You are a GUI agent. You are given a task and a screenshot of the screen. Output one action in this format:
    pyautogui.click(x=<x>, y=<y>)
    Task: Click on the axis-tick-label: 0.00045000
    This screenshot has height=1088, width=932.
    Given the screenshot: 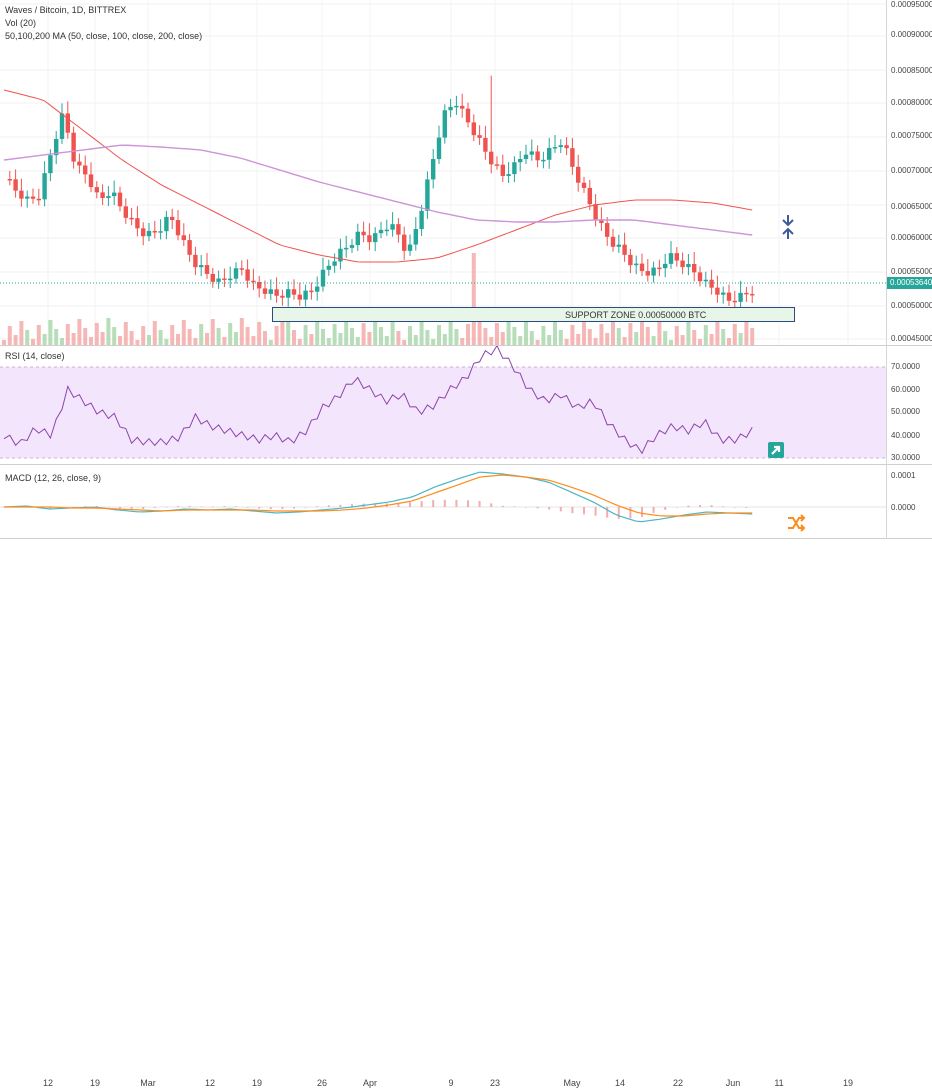 What is the action you would take?
    pyautogui.click(x=911, y=338)
    